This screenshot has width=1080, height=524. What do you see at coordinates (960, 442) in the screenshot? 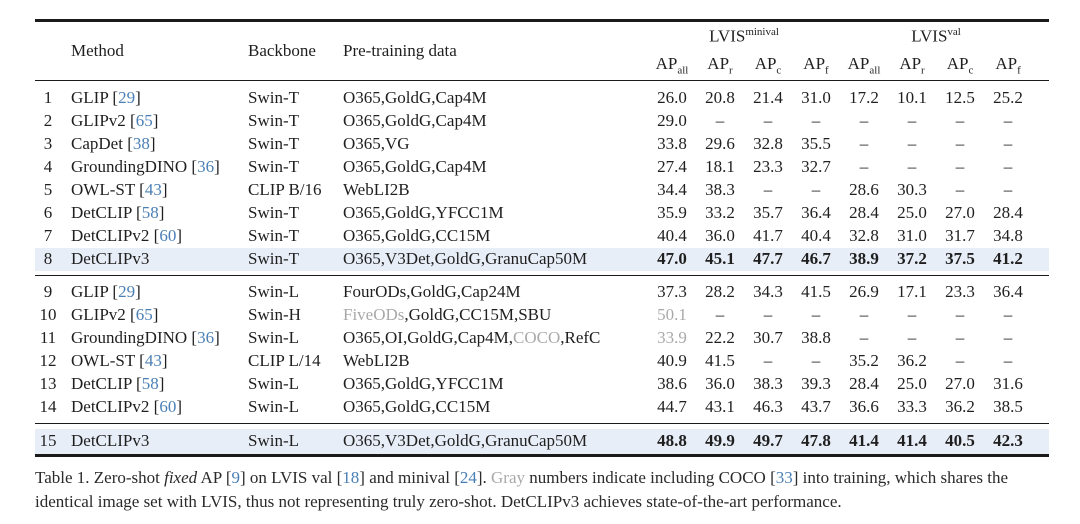
I see `cell-ap-value: 40.5` at bounding box center [960, 442].